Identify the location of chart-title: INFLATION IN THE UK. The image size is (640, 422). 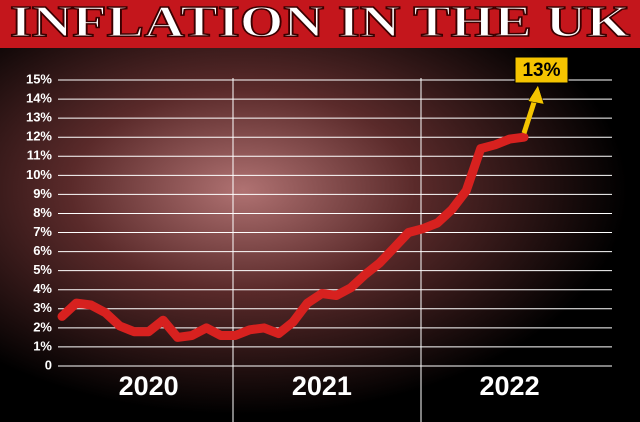
(320, 23).